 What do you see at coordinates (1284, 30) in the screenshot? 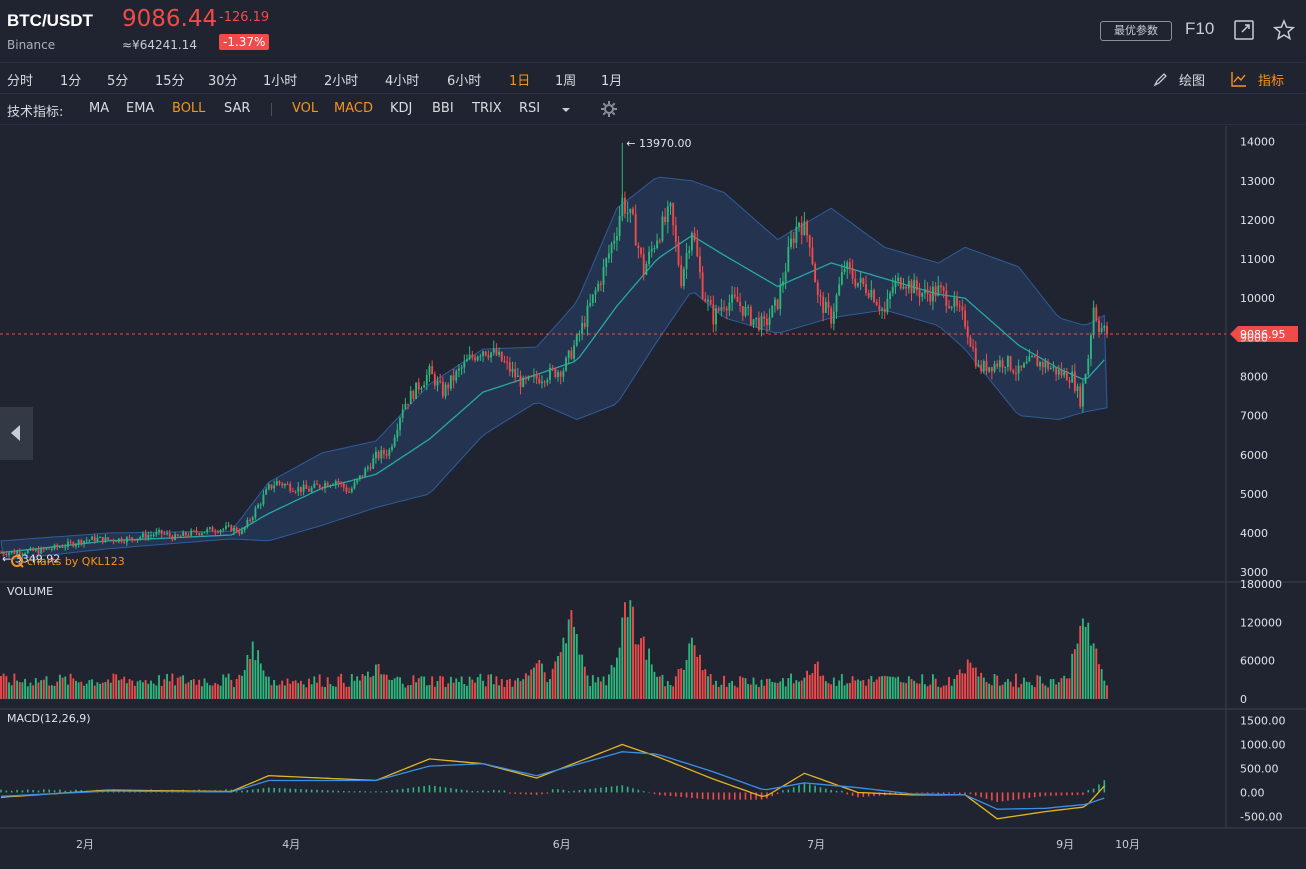
I see `star-icon` at bounding box center [1284, 30].